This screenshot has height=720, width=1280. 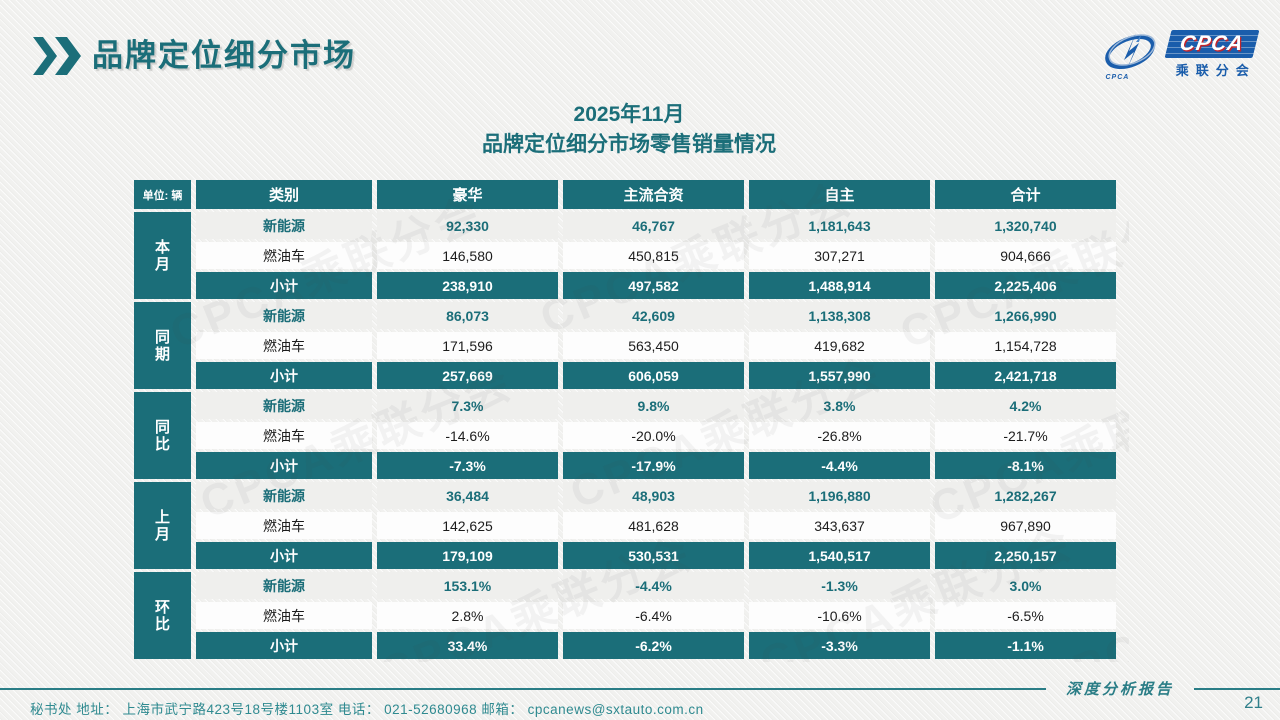 I want to click on table-row: 同期新能源 86,073 42,609 1,138,308 1,266,990, so click(x=625, y=345).